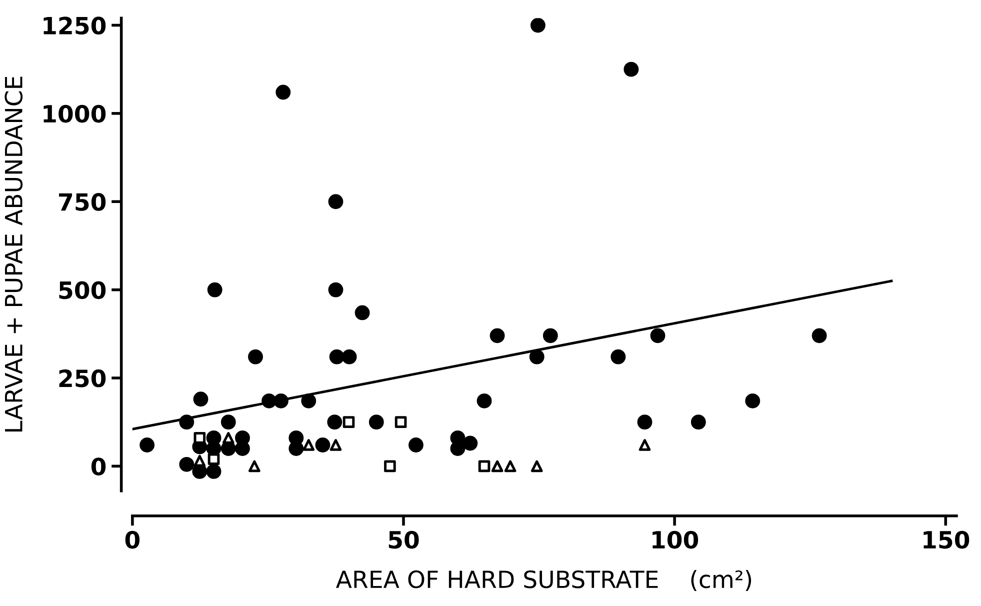 The width and height of the screenshot is (981, 606). What do you see at coordinates (132, 539) in the screenshot?
I see `x-tick-label: 0` at bounding box center [132, 539].